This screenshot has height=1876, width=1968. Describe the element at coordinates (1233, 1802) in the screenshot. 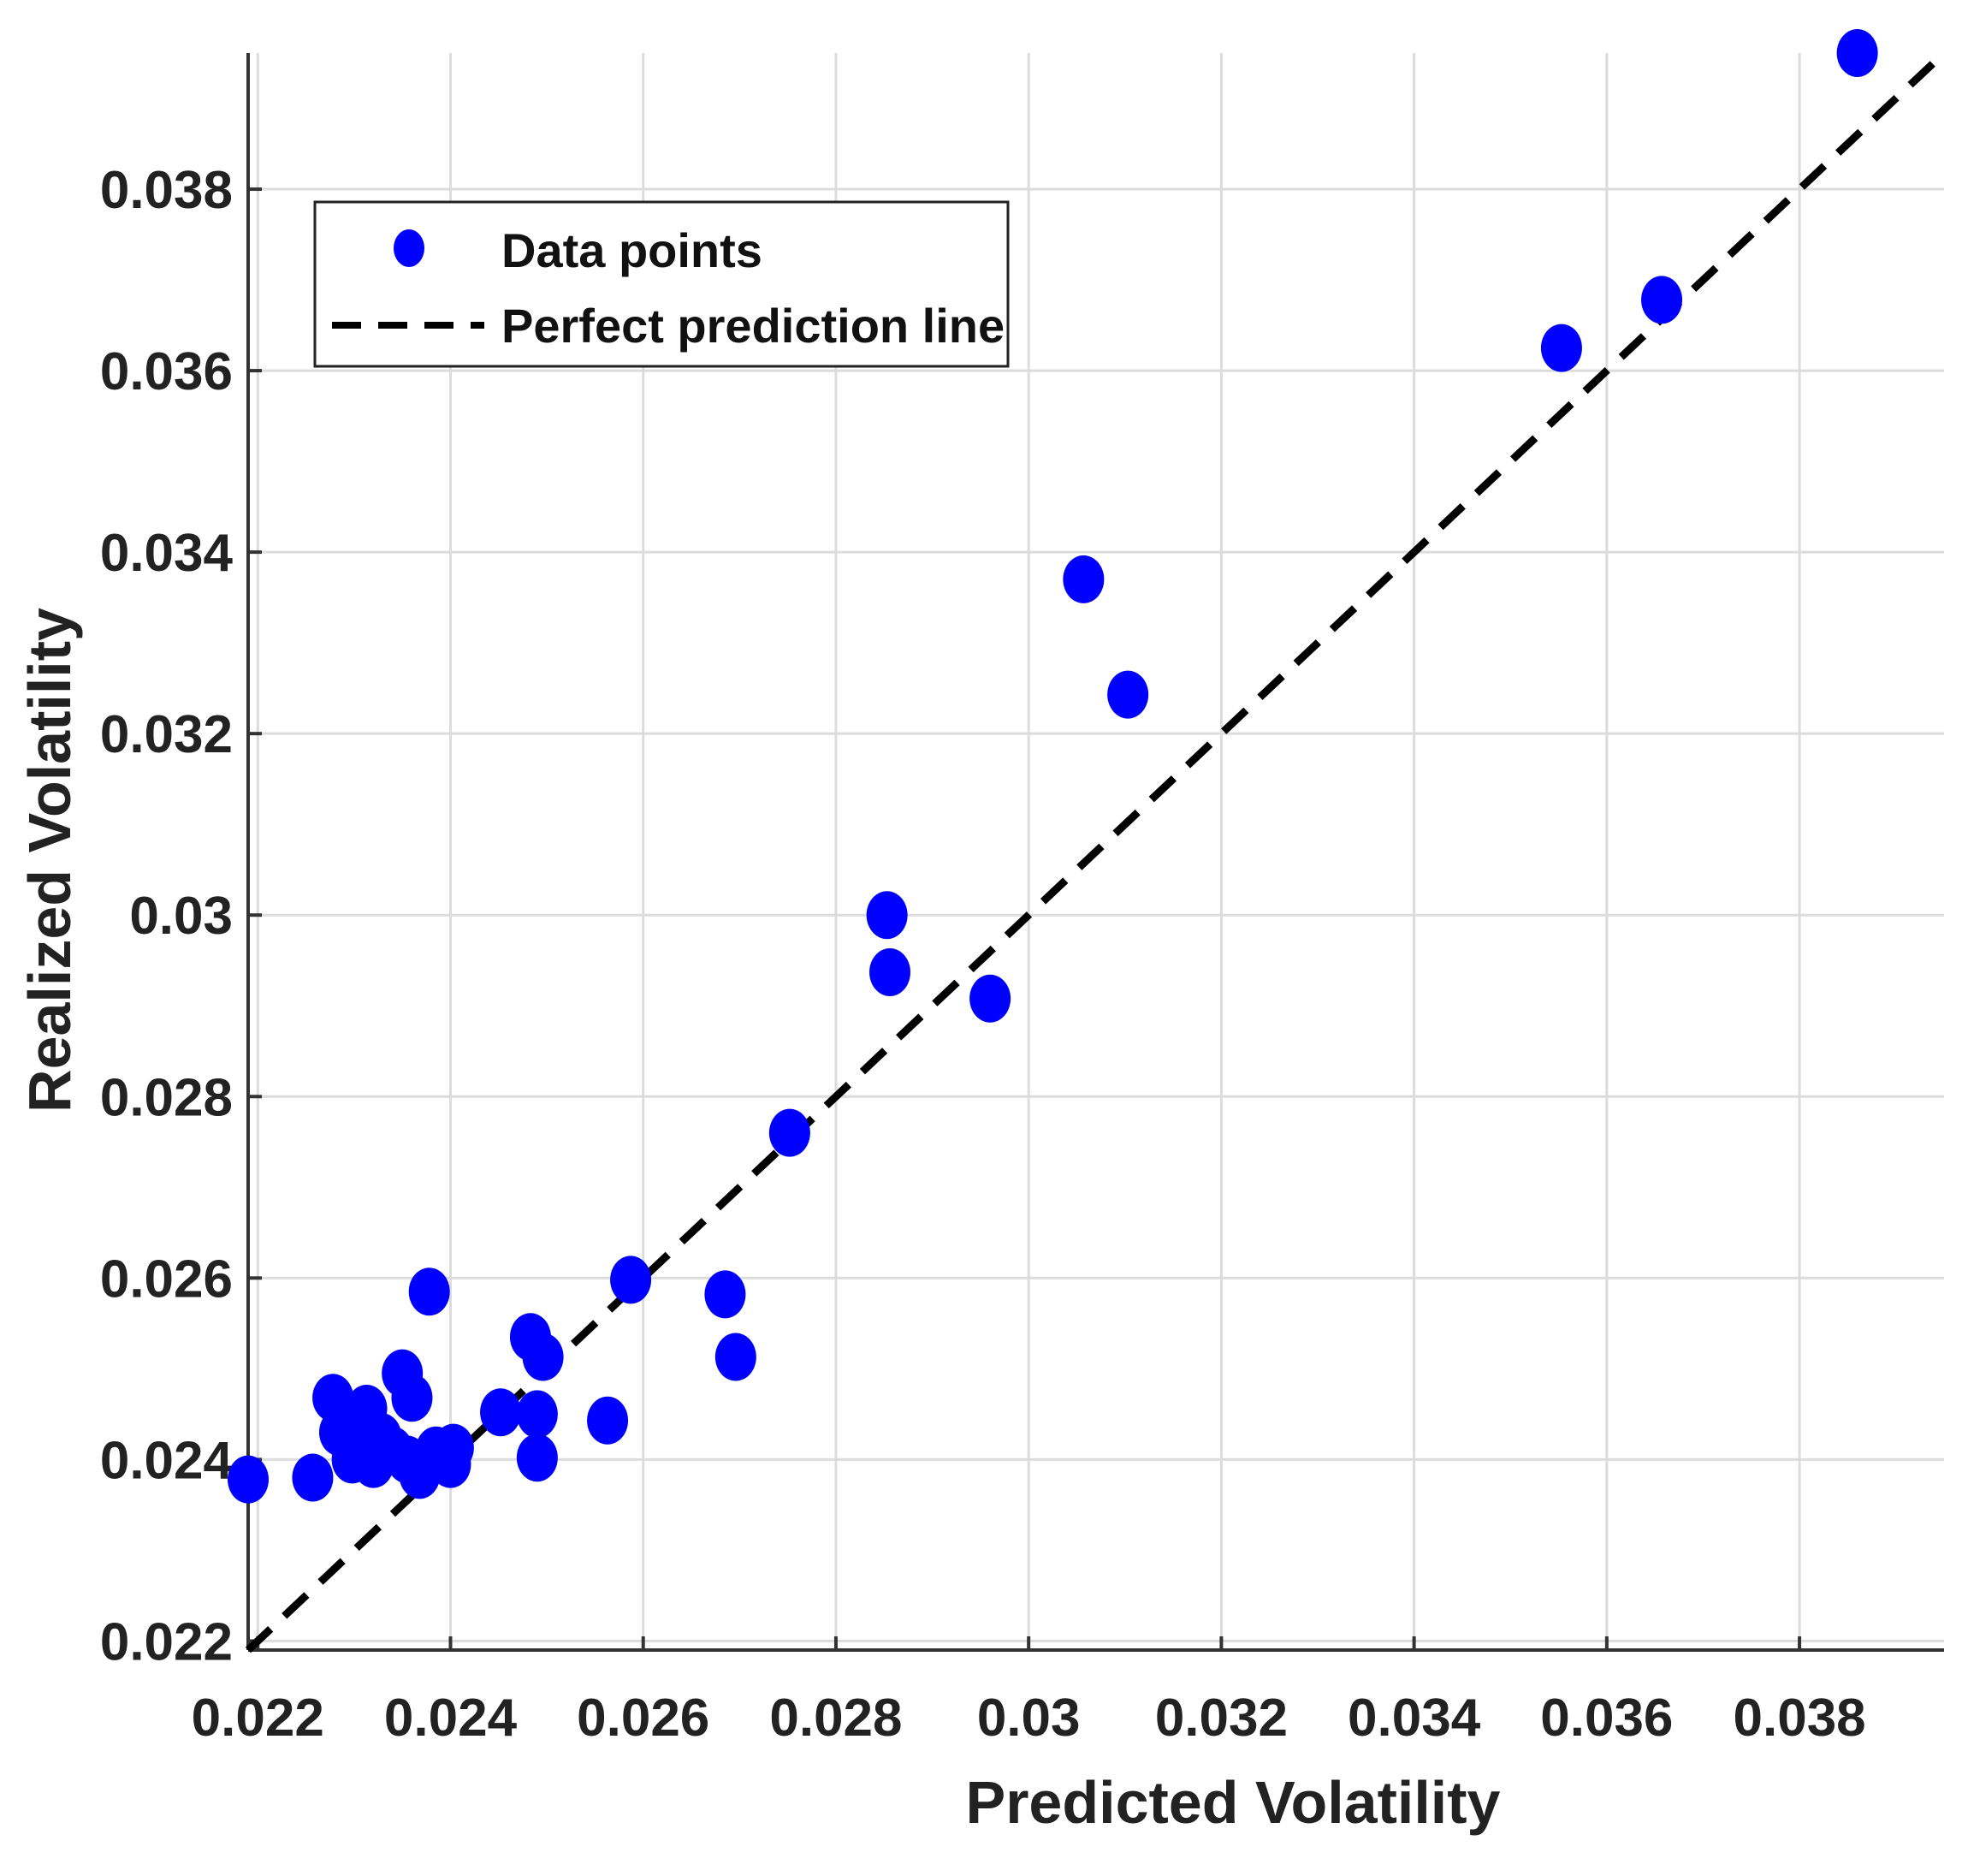

I see `x-axis-title: Predicted Volatility` at that location.